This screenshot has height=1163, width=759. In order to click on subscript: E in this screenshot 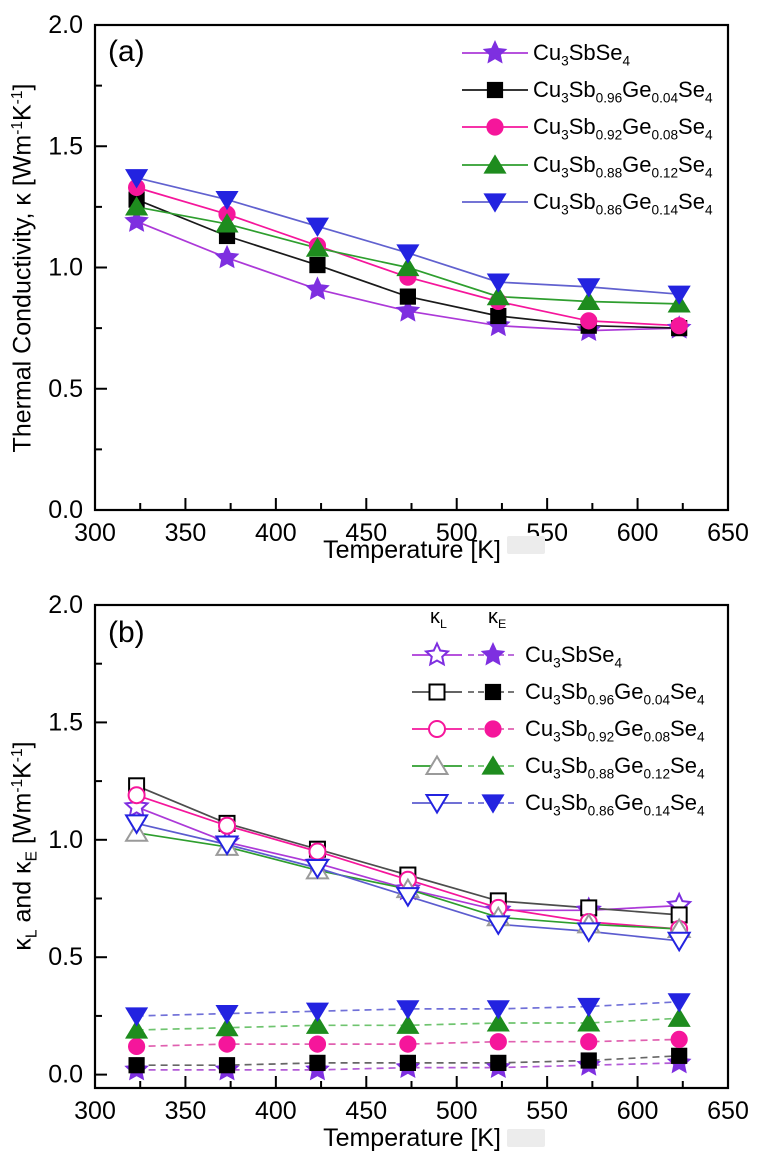, I will do `click(502, 623)`.